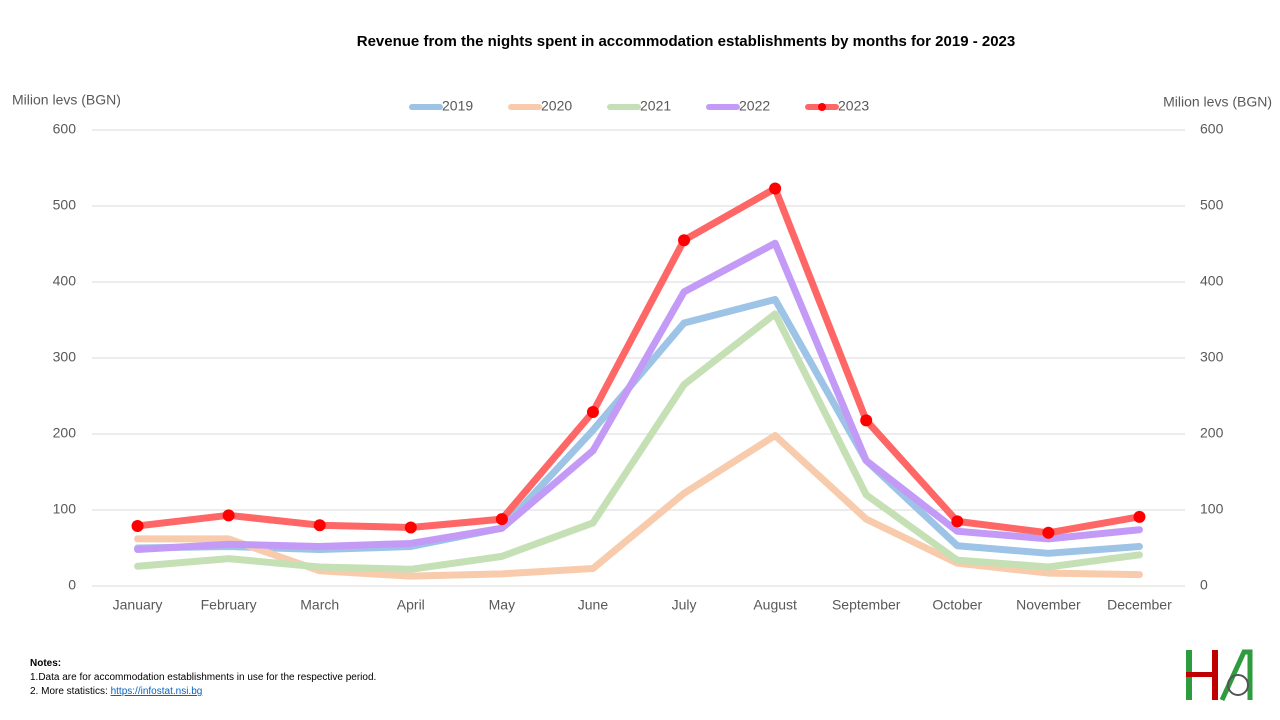 This screenshot has height=720, width=1280. Describe the element at coordinates (156, 691) in the screenshot. I see `link: https://infostat.nsi.bg` at that location.